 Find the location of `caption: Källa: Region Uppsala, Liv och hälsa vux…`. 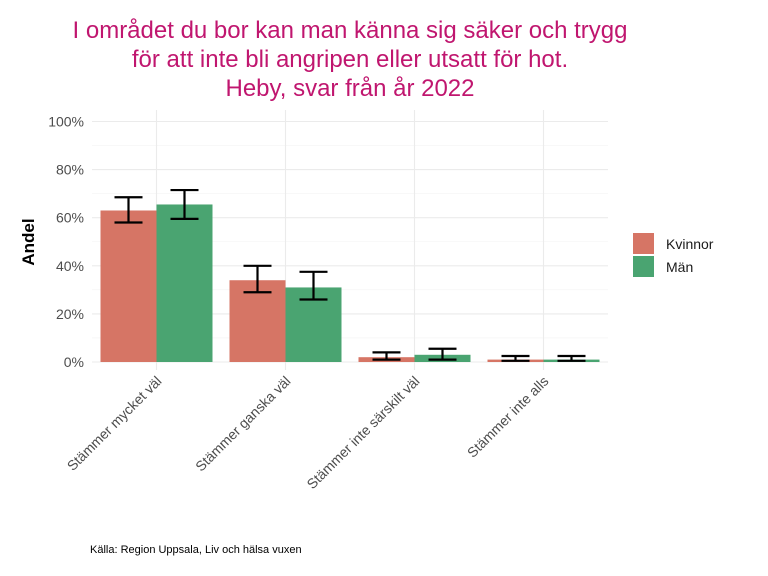

caption: Källa: Region Uppsala, Liv och hälsa vux… is located at coordinates (196, 550).